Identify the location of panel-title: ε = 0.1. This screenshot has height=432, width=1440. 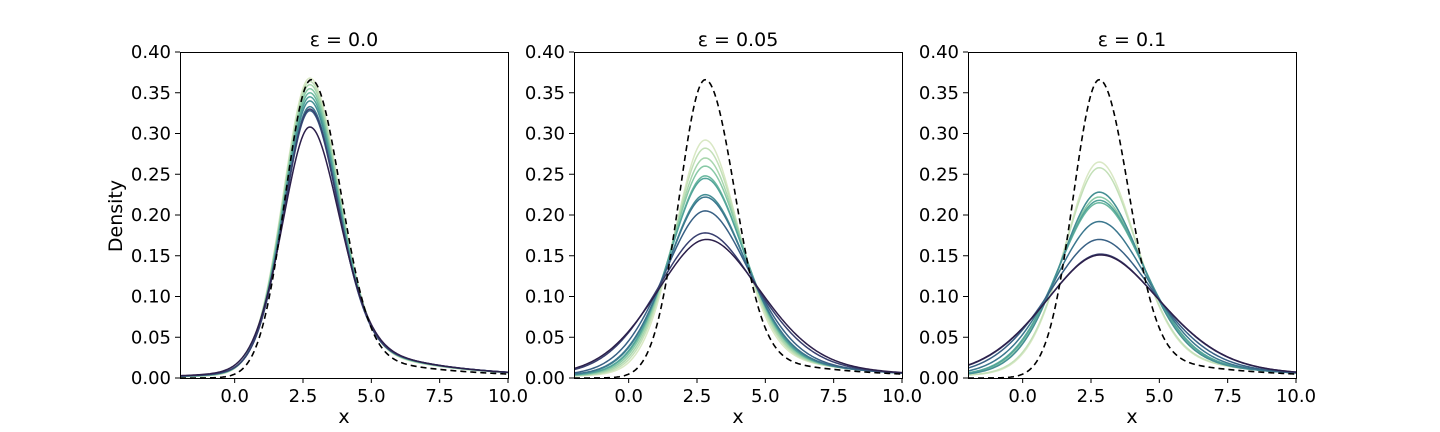
(1132, 40).